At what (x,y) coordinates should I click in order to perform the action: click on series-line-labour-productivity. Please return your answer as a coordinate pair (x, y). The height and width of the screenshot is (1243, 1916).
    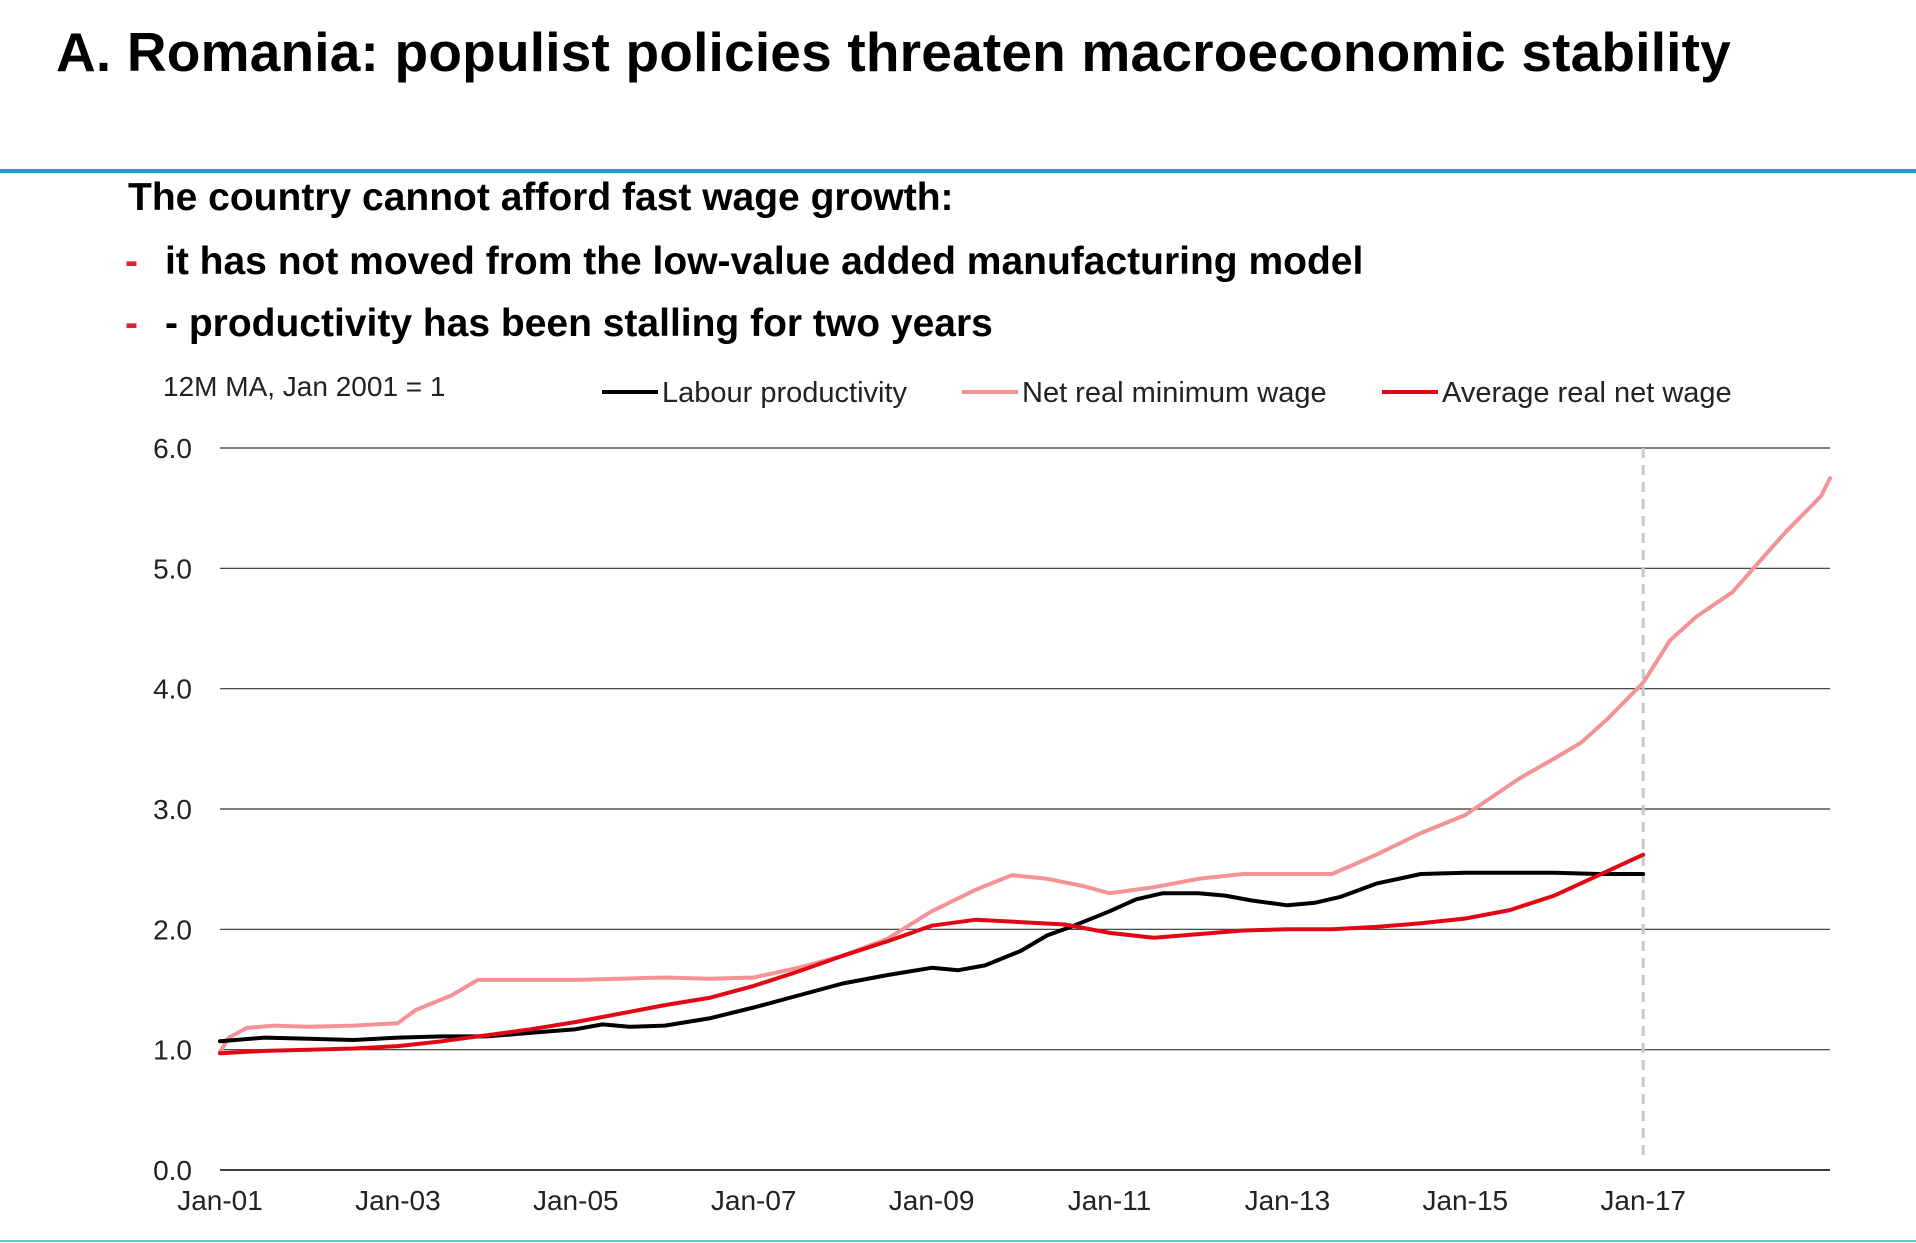
    Looking at the image, I should click on (932, 957).